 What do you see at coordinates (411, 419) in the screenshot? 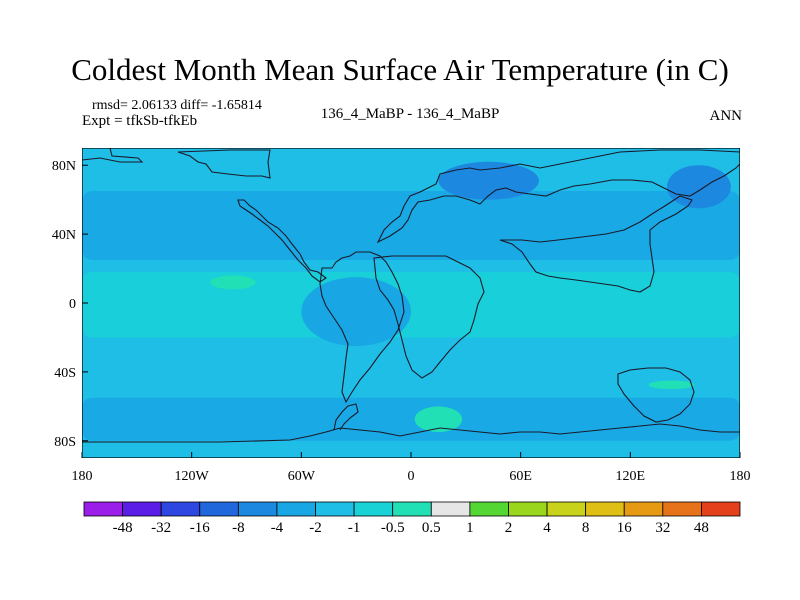
I see `region-southern-ocean` at bounding box center [411, 419].